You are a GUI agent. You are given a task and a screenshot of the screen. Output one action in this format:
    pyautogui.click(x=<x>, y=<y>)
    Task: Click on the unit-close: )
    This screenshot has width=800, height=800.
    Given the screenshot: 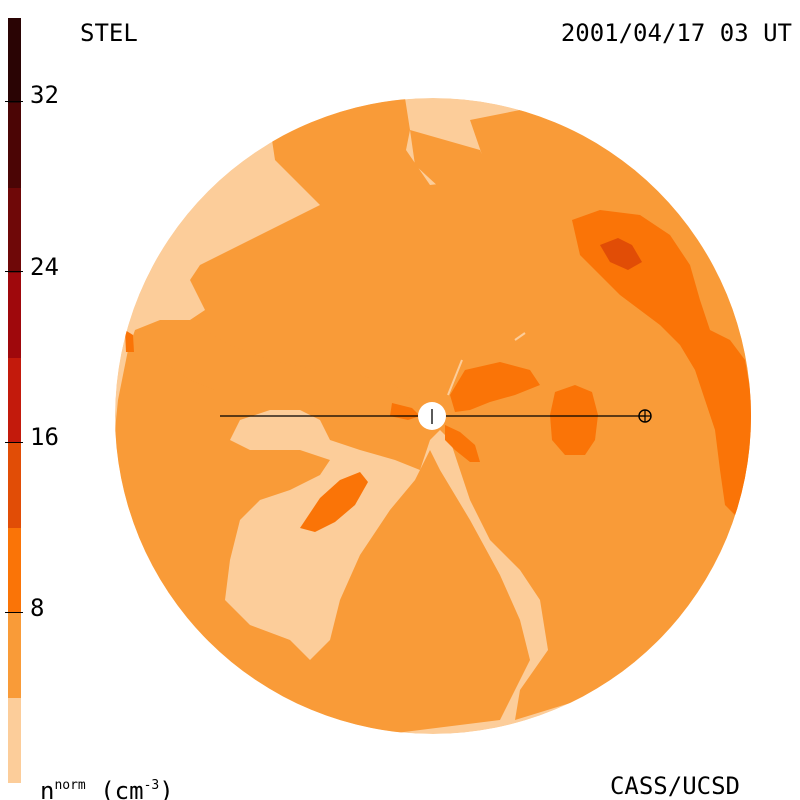 What is the action you would take?
    pyautogui.click(x=166, y=788)
    